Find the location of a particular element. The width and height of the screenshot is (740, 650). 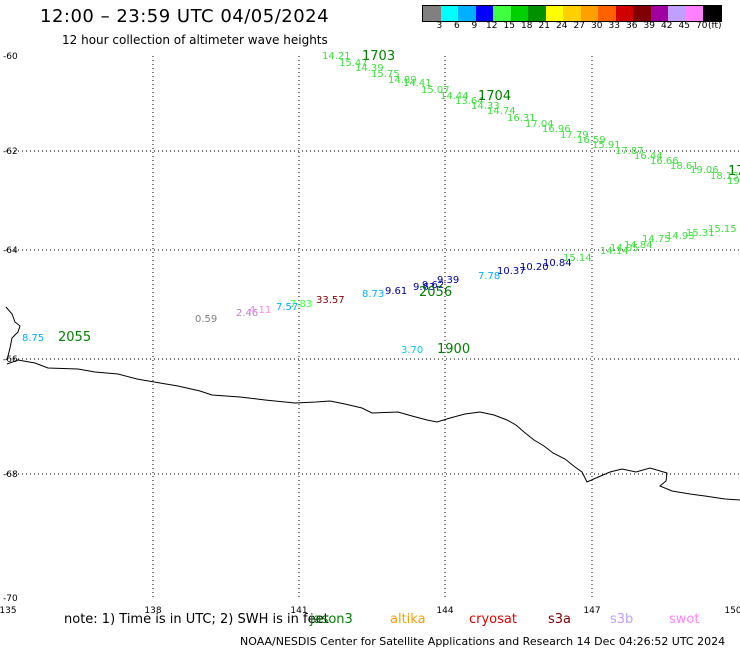

legend-s3b: s3b is located at coordinates (622, 619).